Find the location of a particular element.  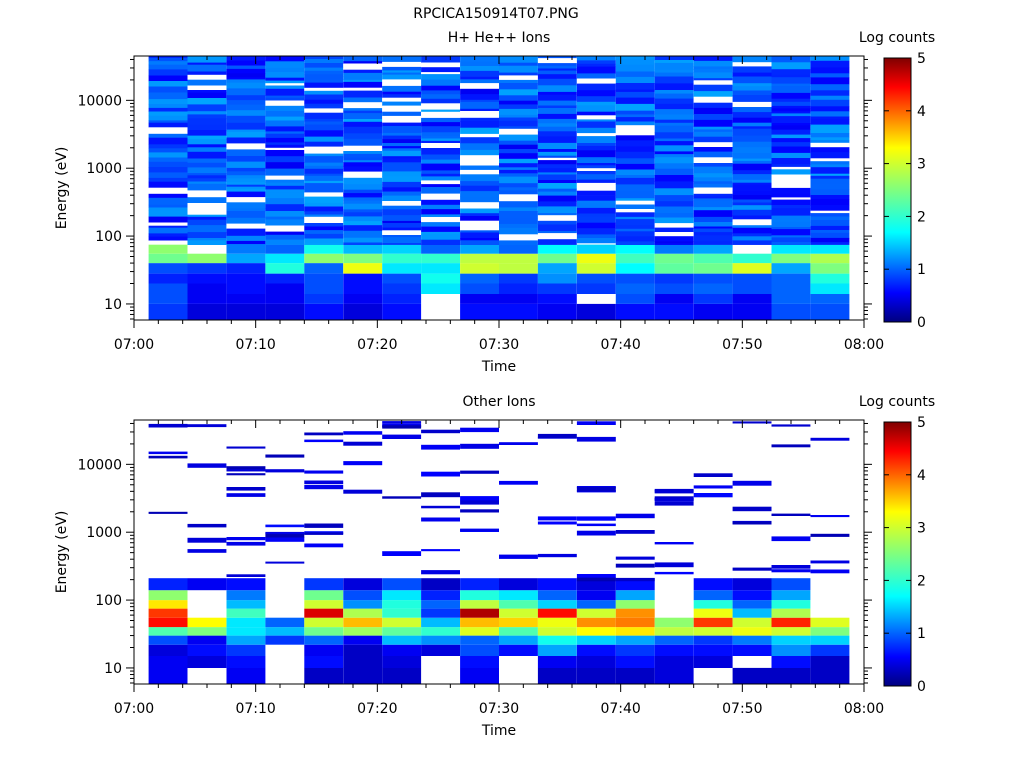

y-tick-label: 1000 is located at coordinates (104, 169).